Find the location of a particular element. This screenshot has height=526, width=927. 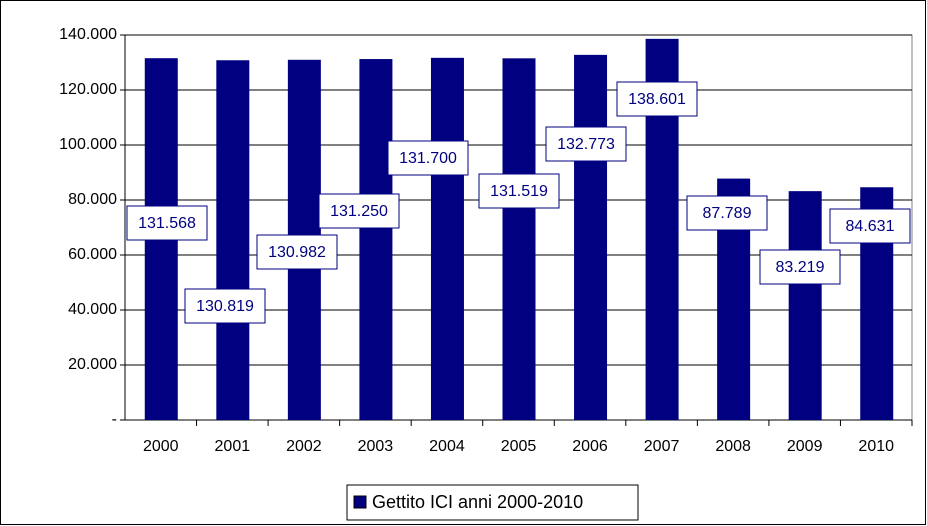

data-label: 87.789 is located at coordinates (727, 213).